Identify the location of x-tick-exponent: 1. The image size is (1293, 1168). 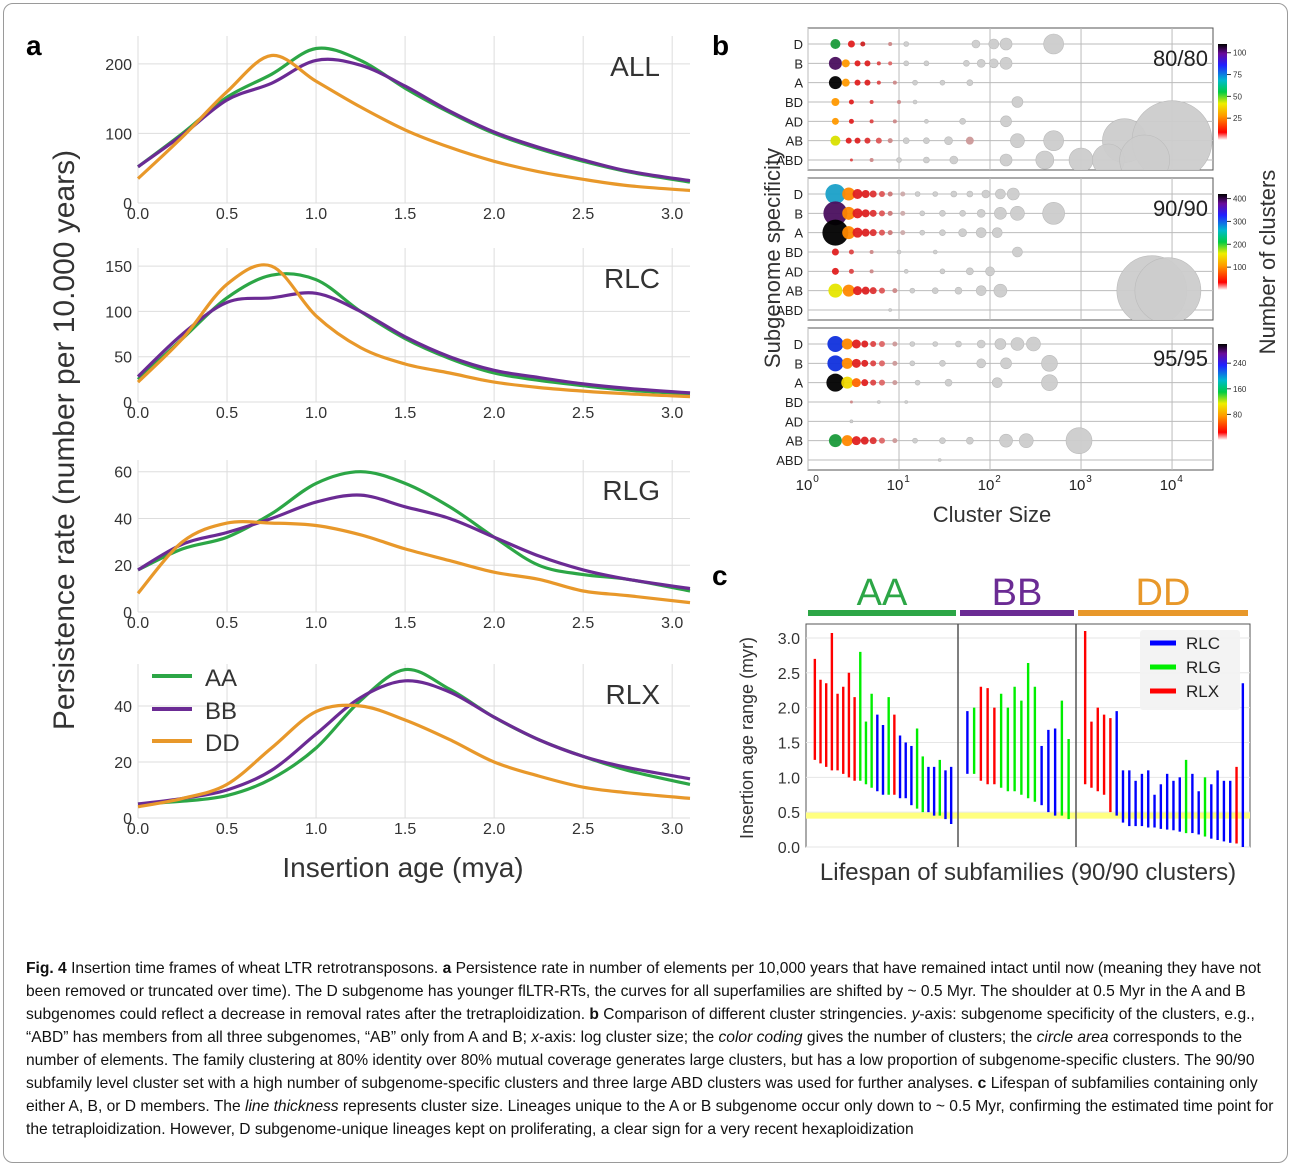
(907, 479).